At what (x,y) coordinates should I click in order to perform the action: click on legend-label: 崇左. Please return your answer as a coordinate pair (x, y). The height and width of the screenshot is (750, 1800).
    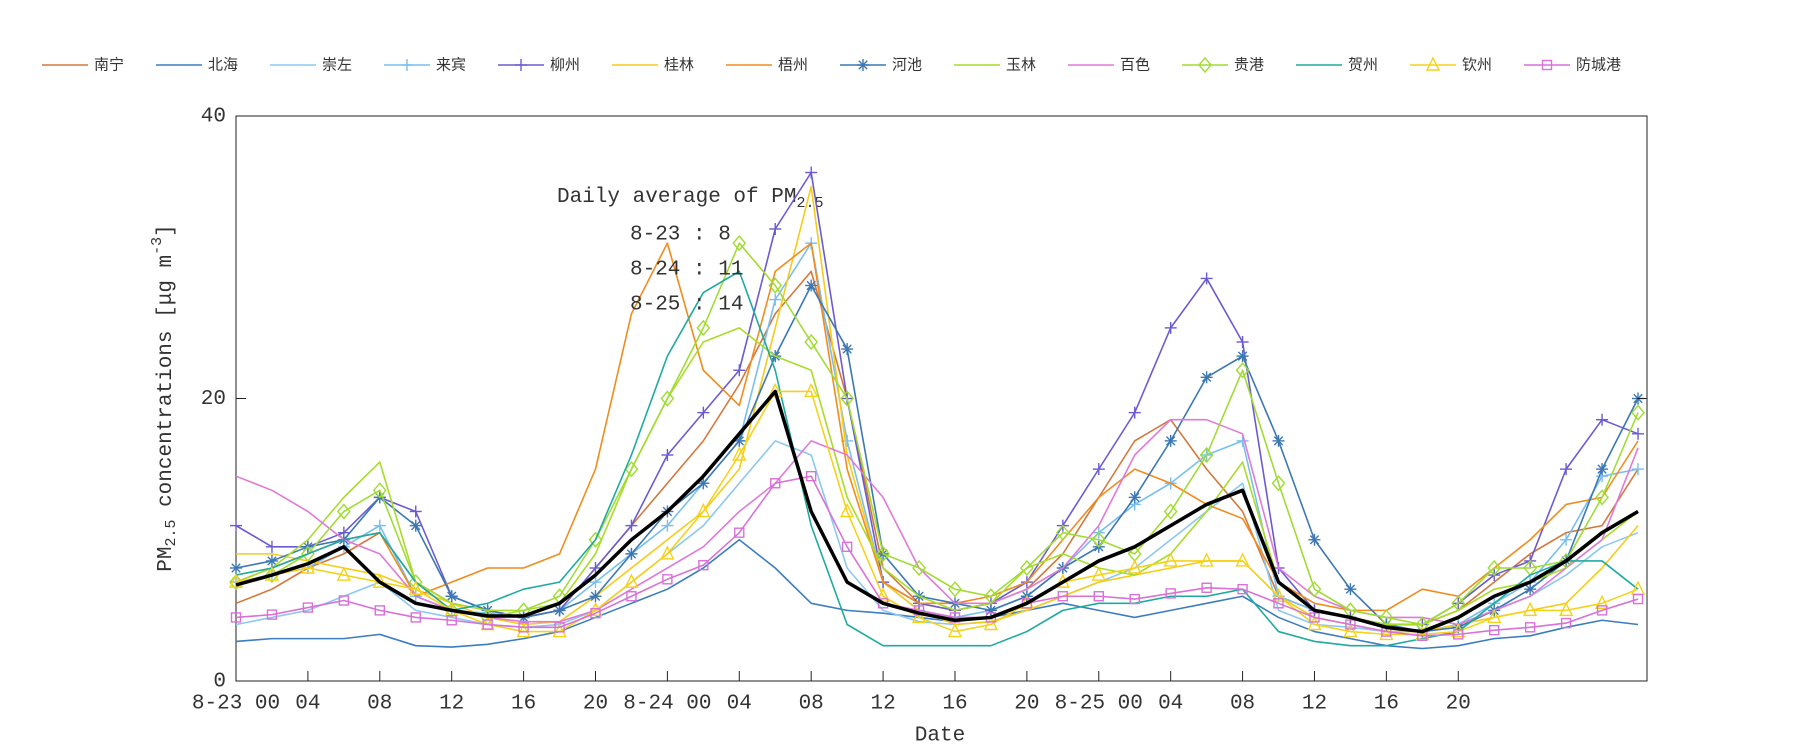
    Looking at the image, I should click on (337, 65).